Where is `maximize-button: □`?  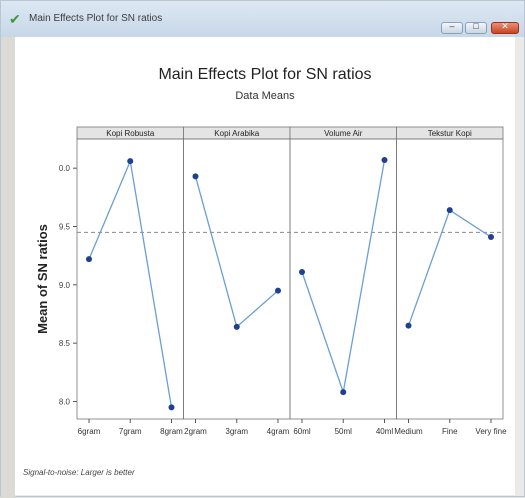 maximize-button: □ is located at coordinates (476, 28).